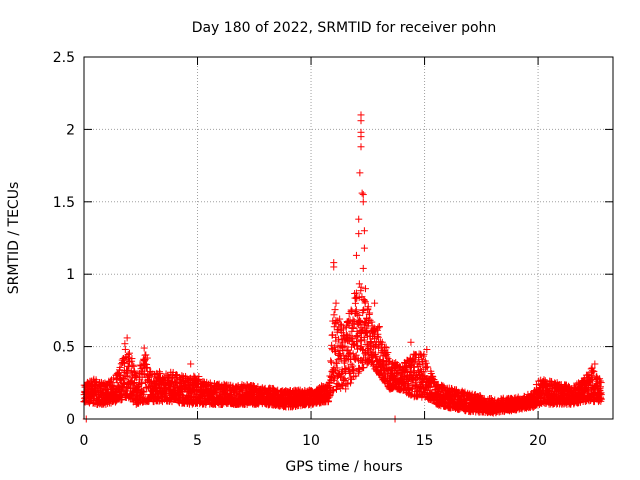 The image size is (640, 480). I want to click on y-tick-label: 0.5, so click(64, 348).